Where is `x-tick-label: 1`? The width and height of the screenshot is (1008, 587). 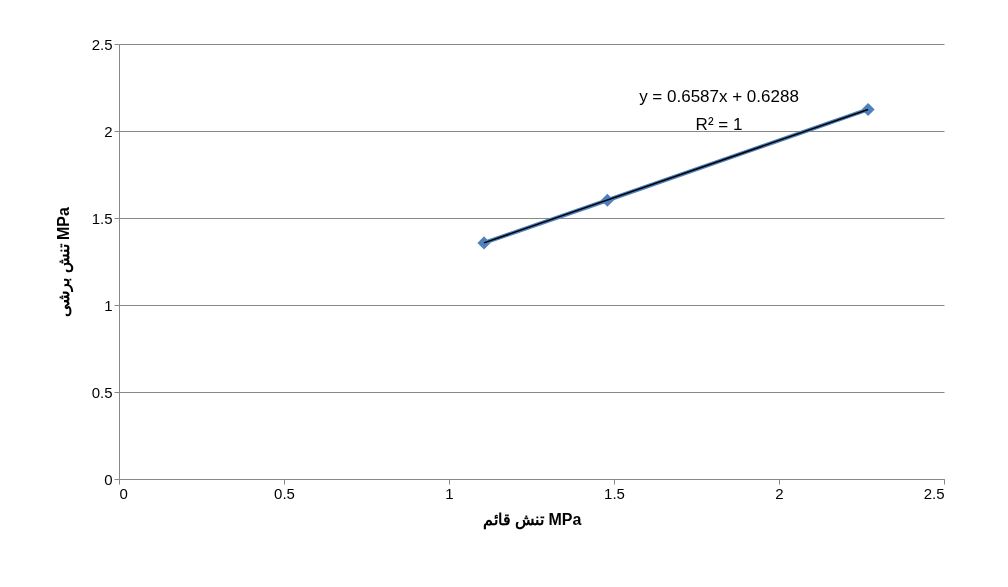
x-tick-label: 1 is located at coordinates (449, 493).